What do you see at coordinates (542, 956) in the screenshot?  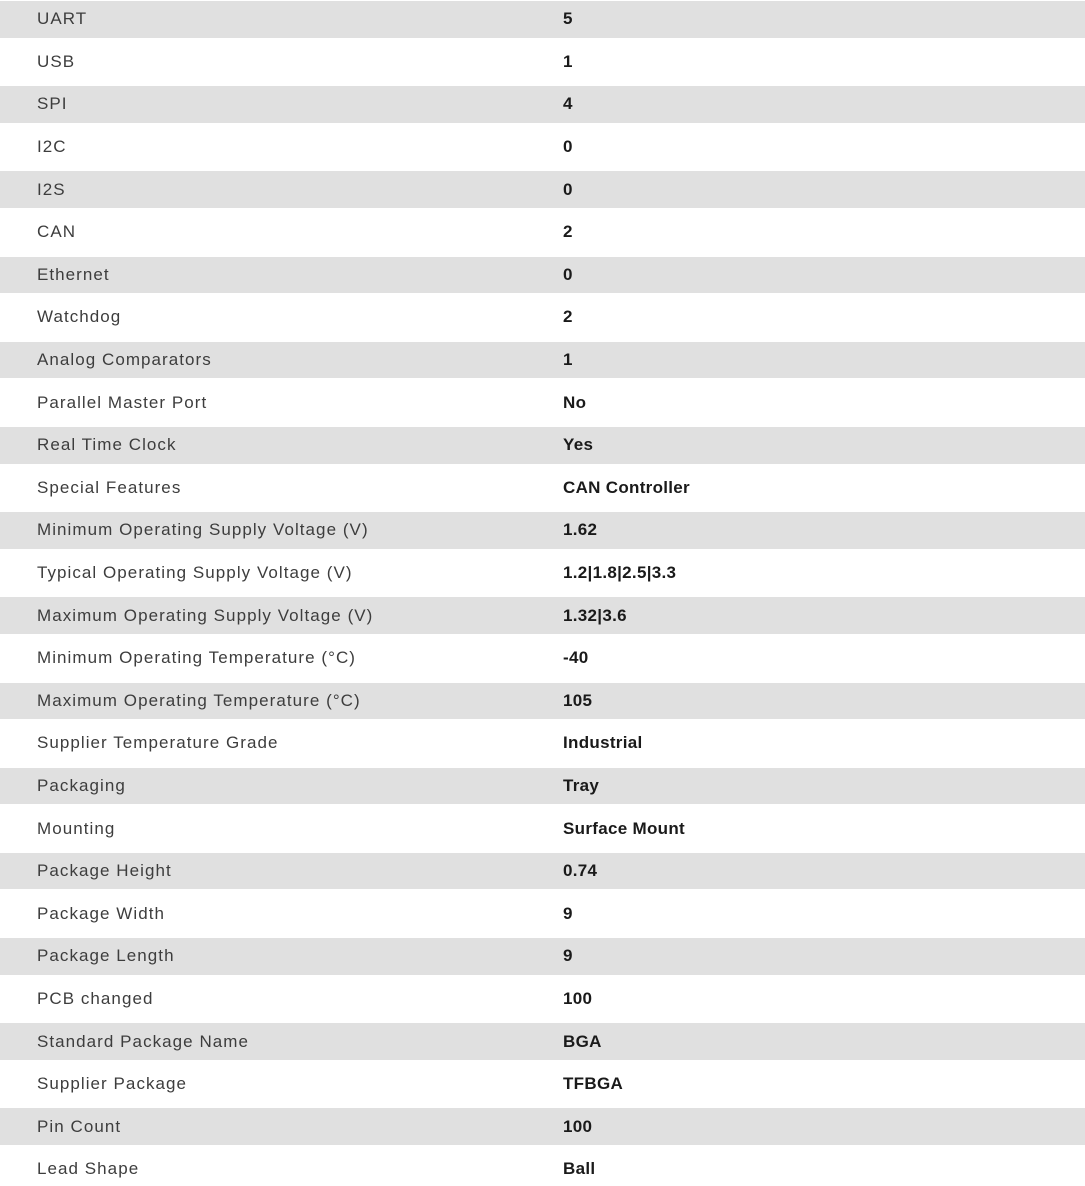 I see `table-row: Package Length 9` at bounding box center [542, 956].